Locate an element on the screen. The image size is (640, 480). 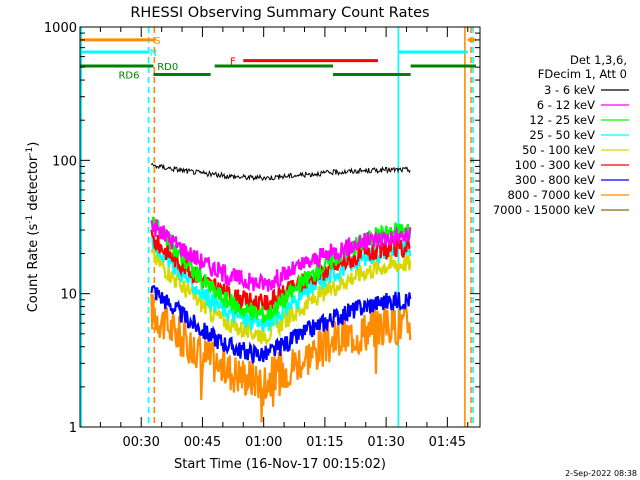
x-tick-label: 00:45 is located at coordinates (202, 442).